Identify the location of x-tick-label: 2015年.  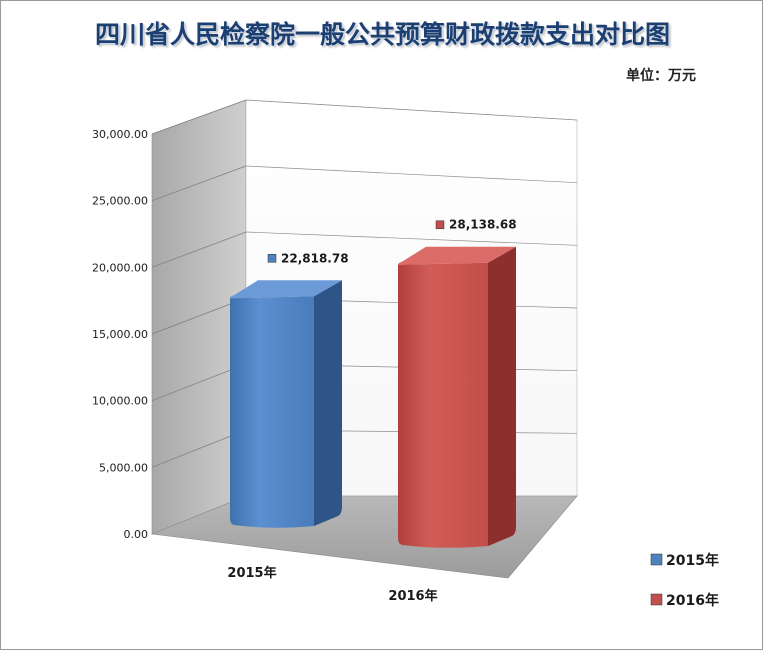
(251, 573).